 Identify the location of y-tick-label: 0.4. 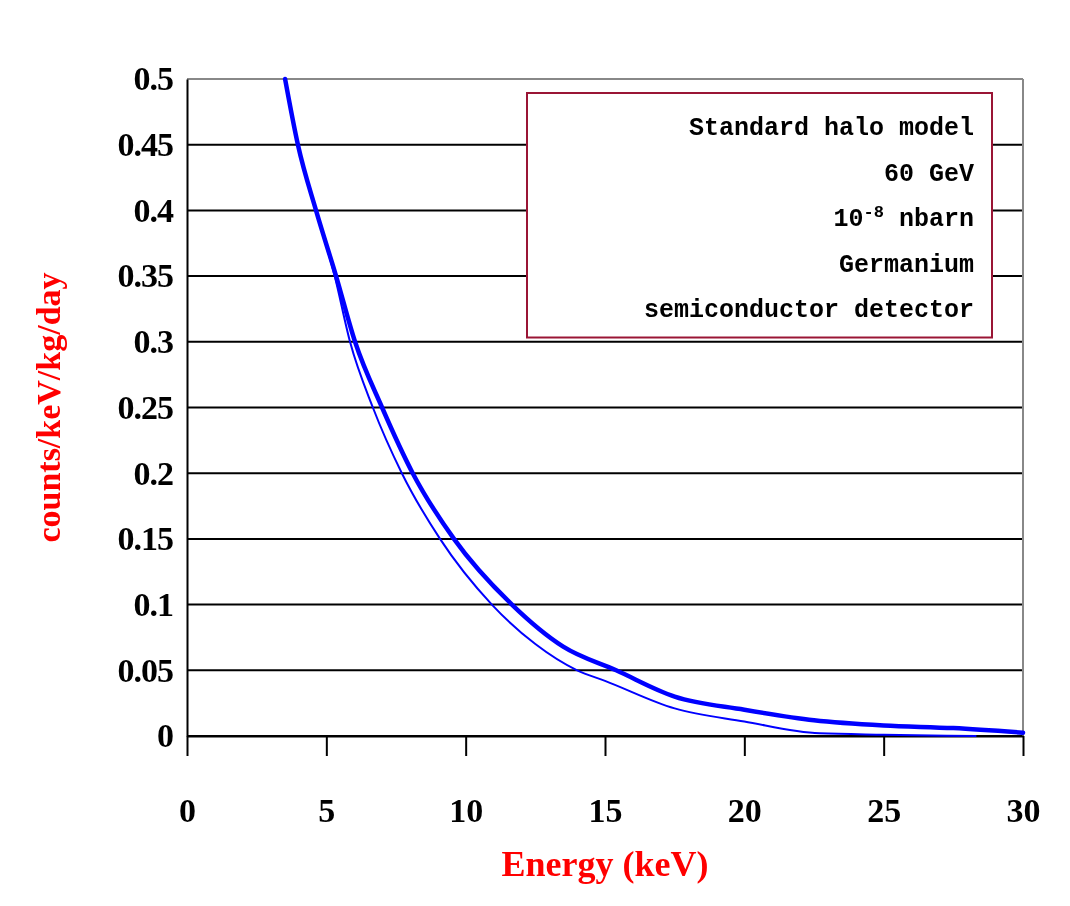
(153, 210).